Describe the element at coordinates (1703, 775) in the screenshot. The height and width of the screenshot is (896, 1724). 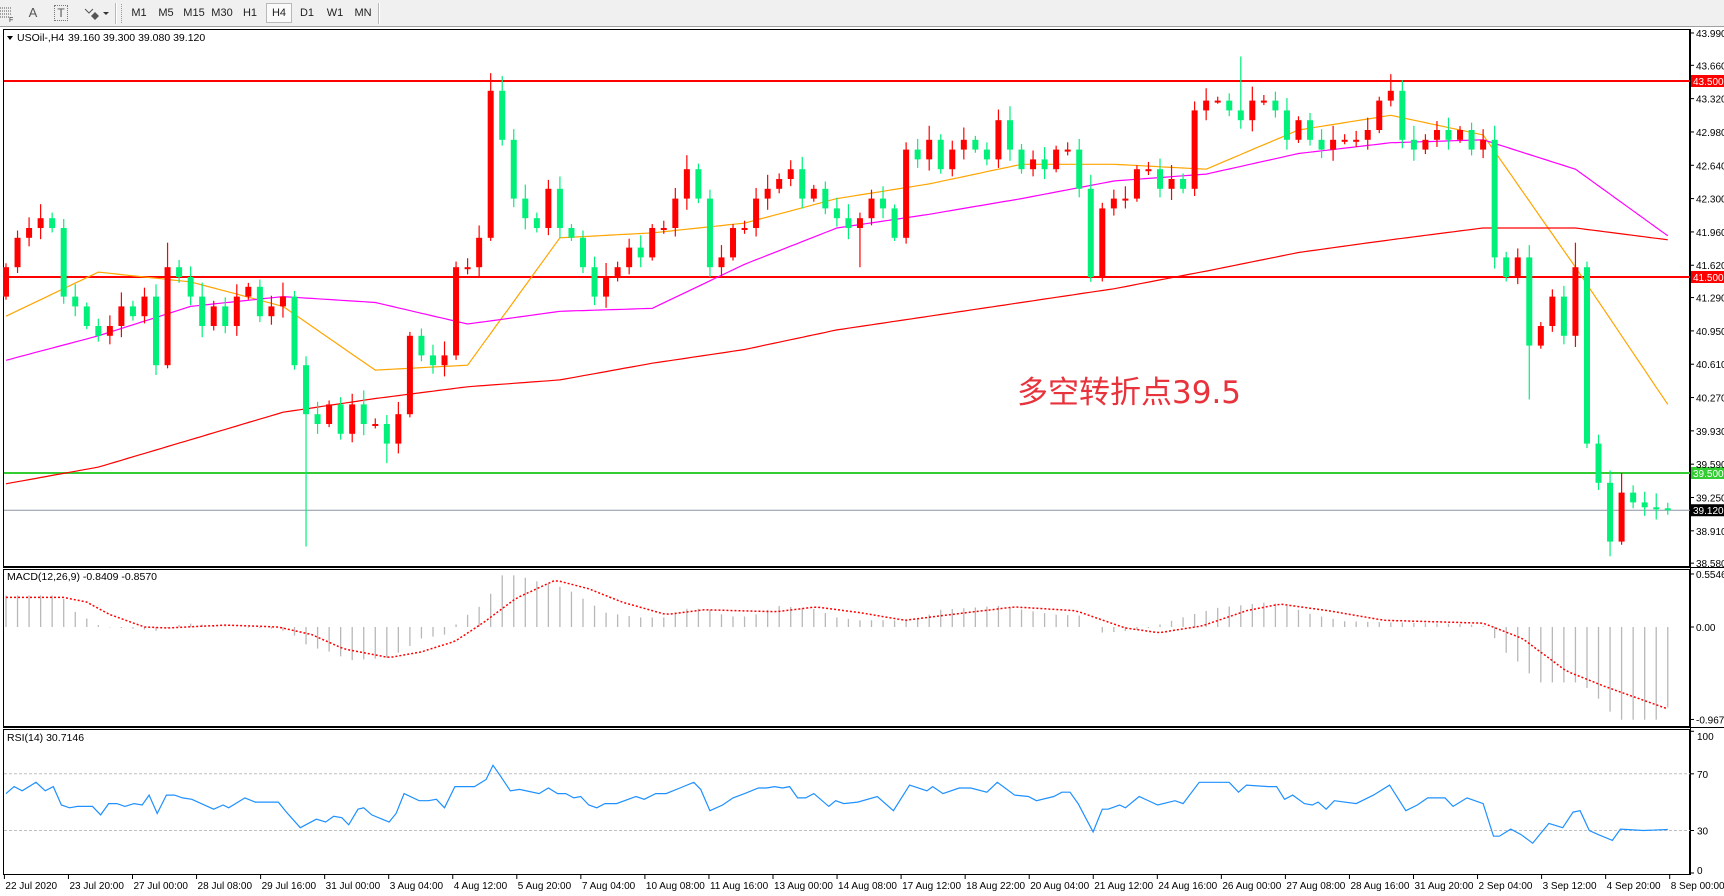
I see `rsi-tick-label: 70` at that location.